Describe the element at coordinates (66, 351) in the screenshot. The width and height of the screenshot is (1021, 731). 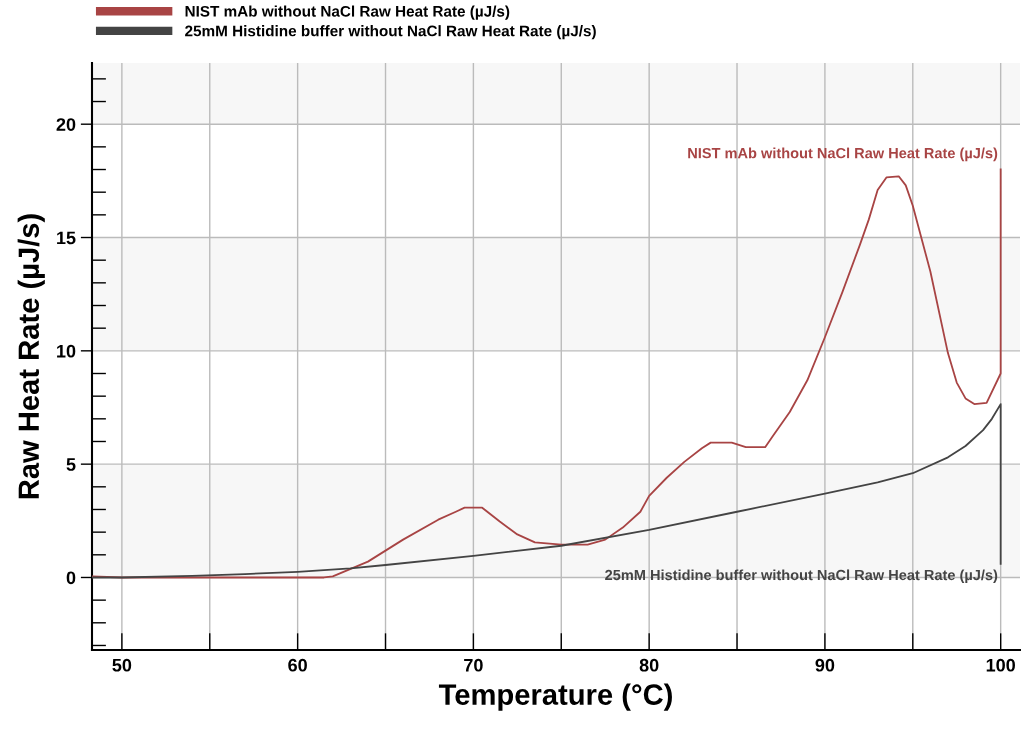
I see `y-tick-label: 10` at that location.